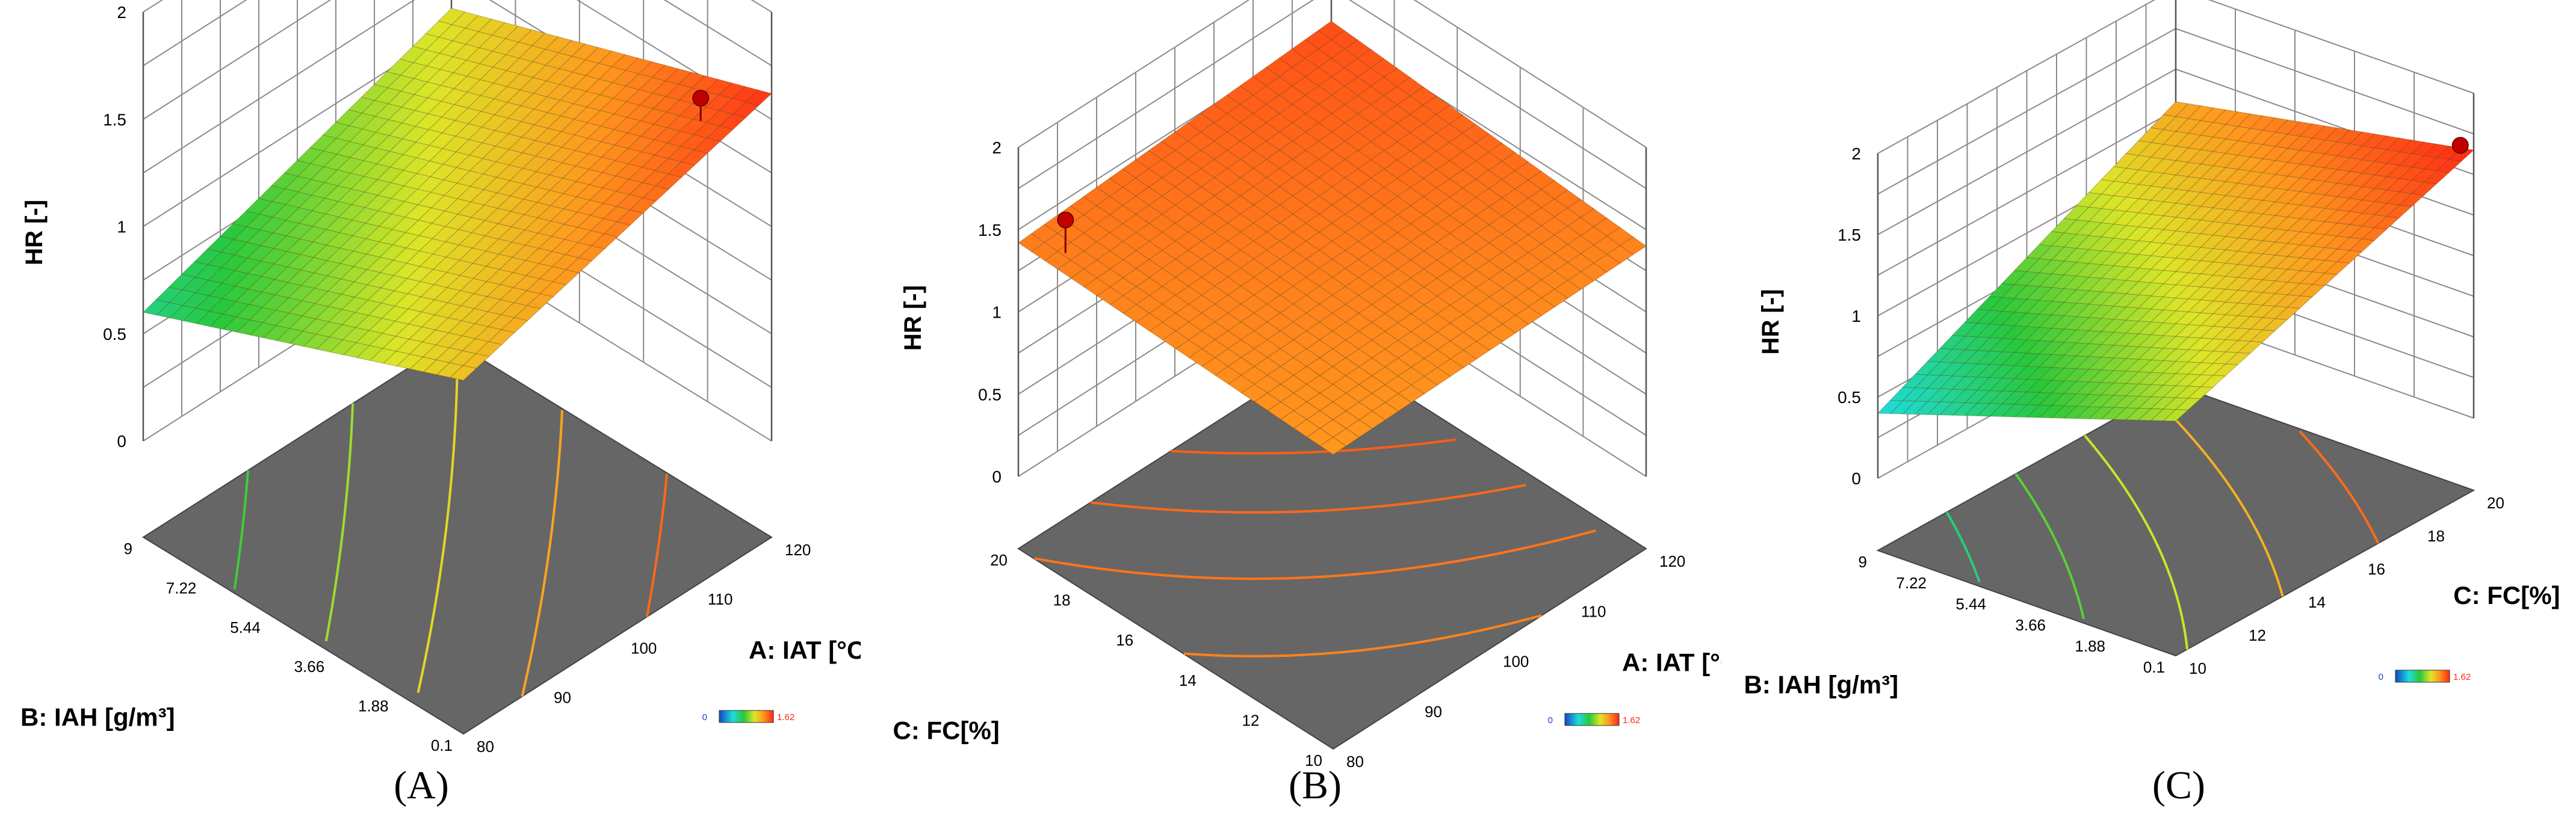  Describe the element at coordinates (1250, 720) in the screenshot. I see `y-tick-label: 12` at that location.